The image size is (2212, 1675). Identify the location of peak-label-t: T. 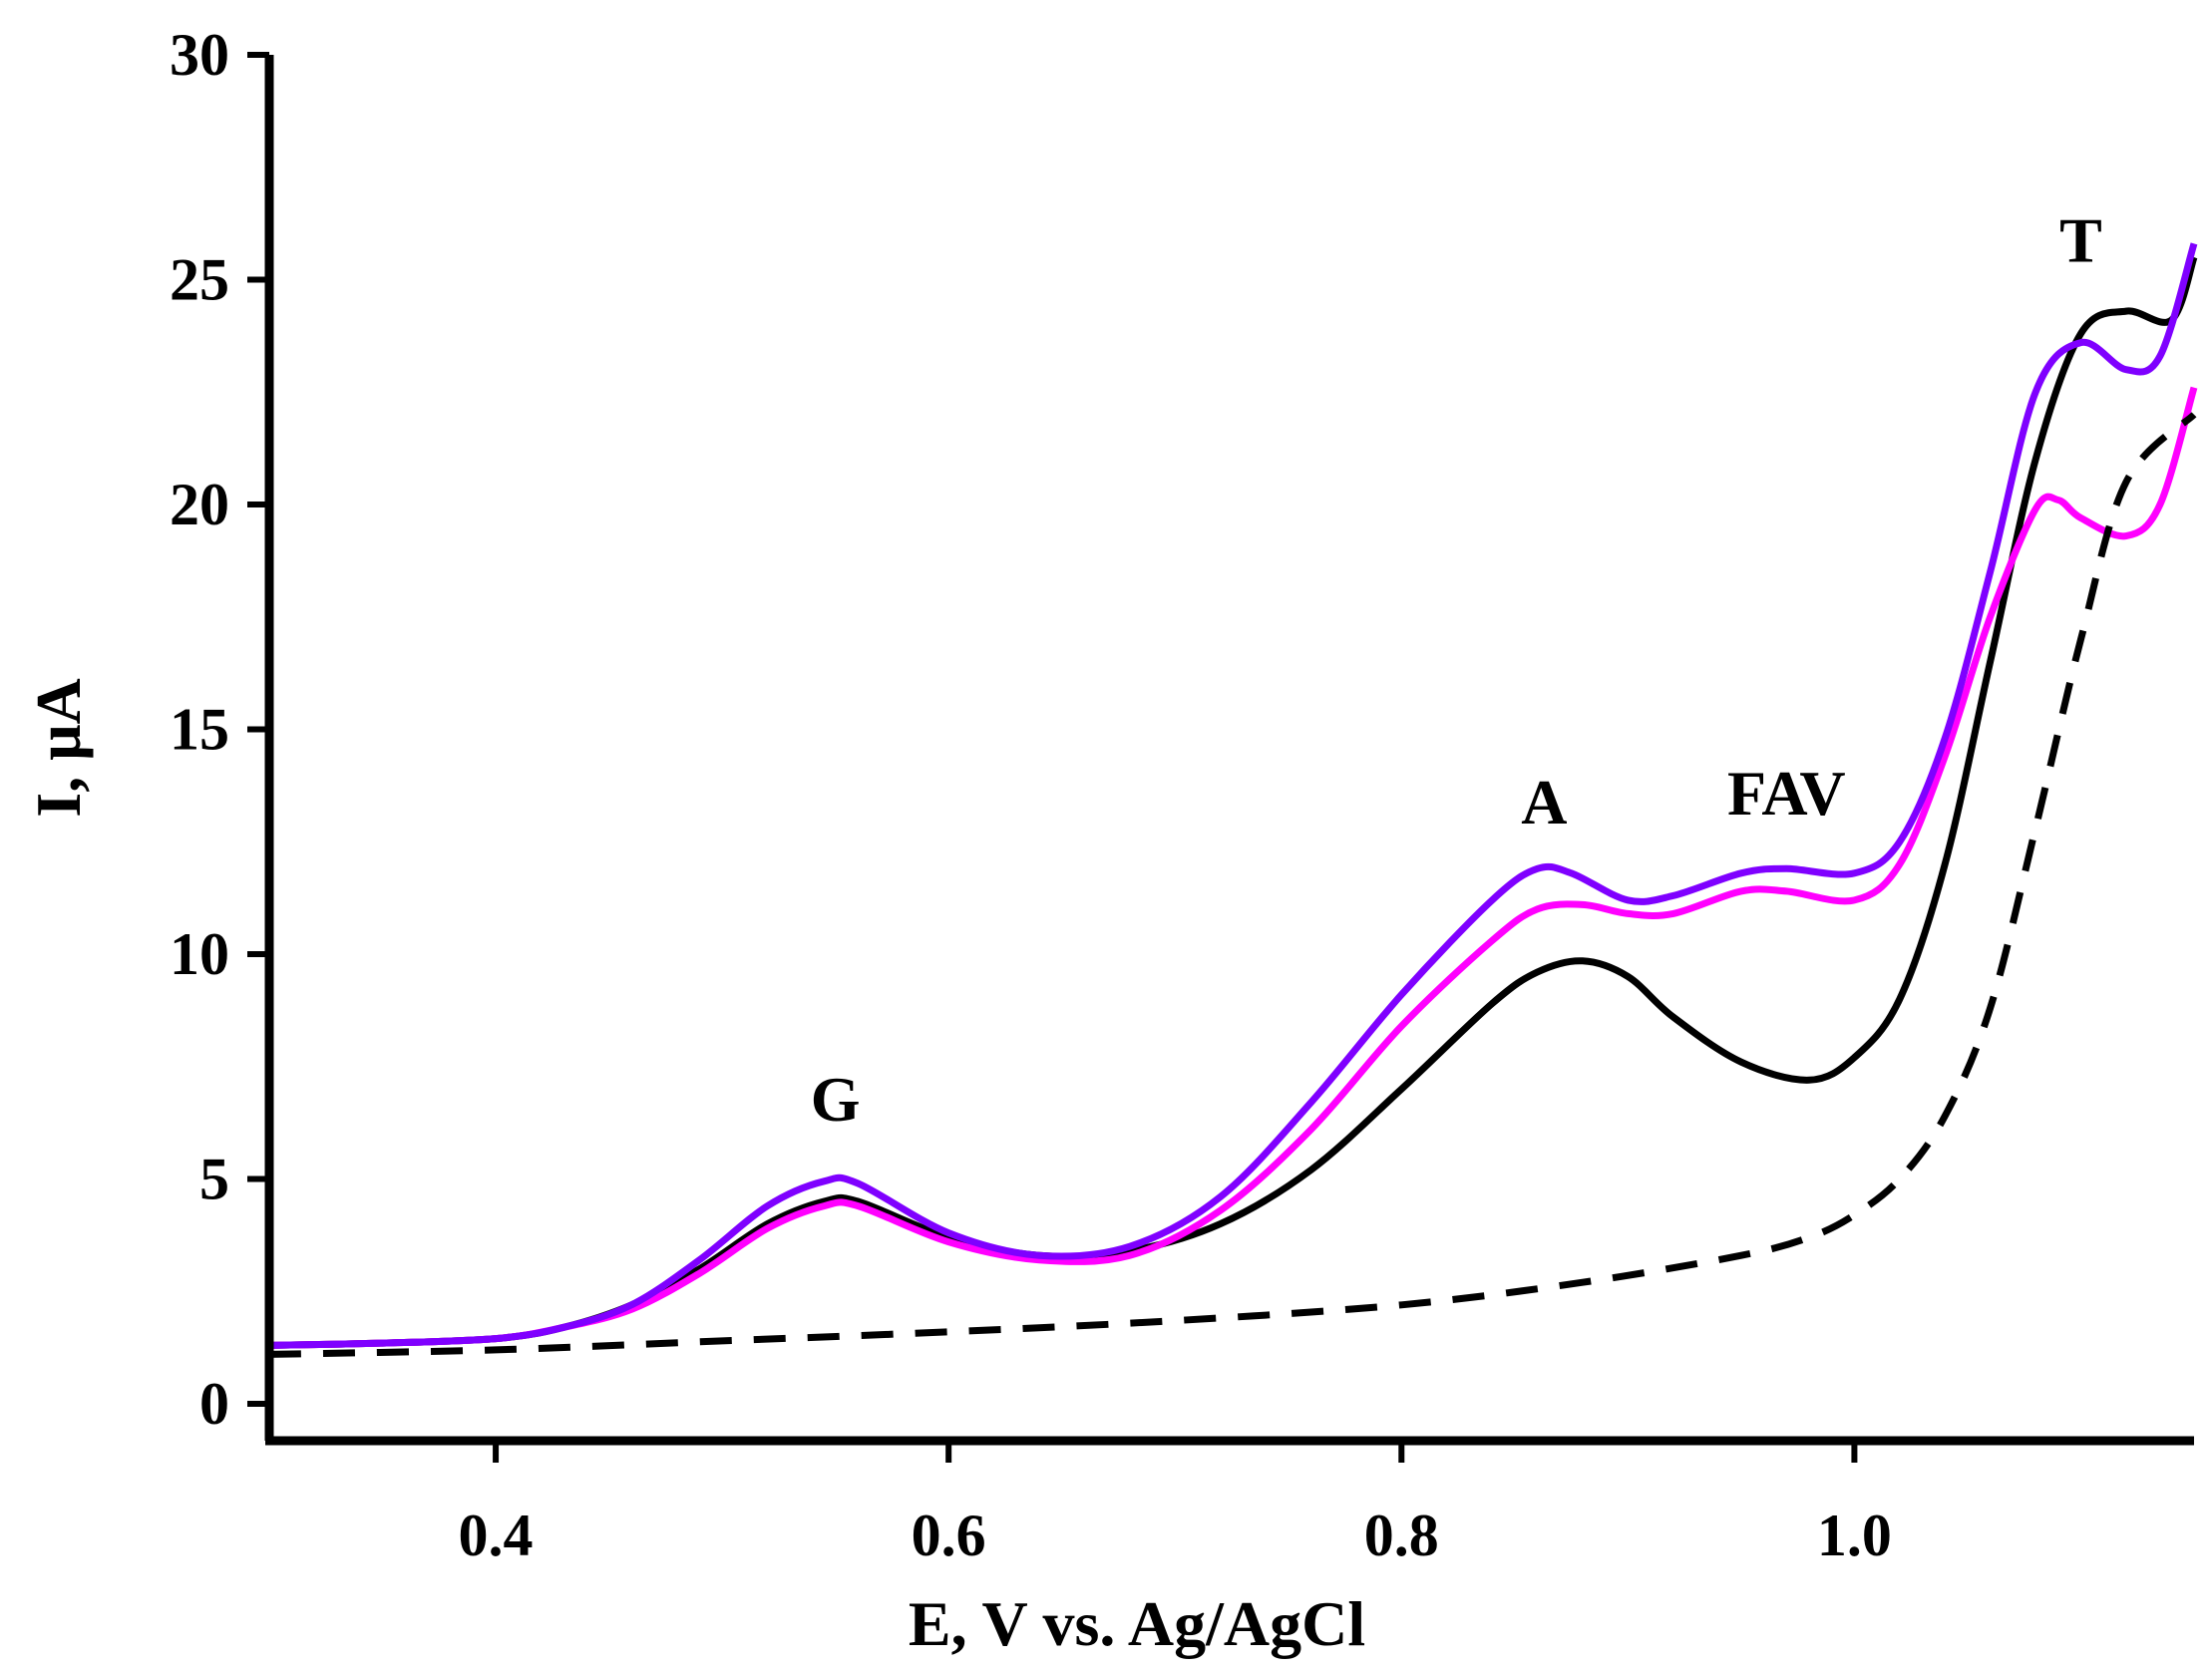
(2080, 239).